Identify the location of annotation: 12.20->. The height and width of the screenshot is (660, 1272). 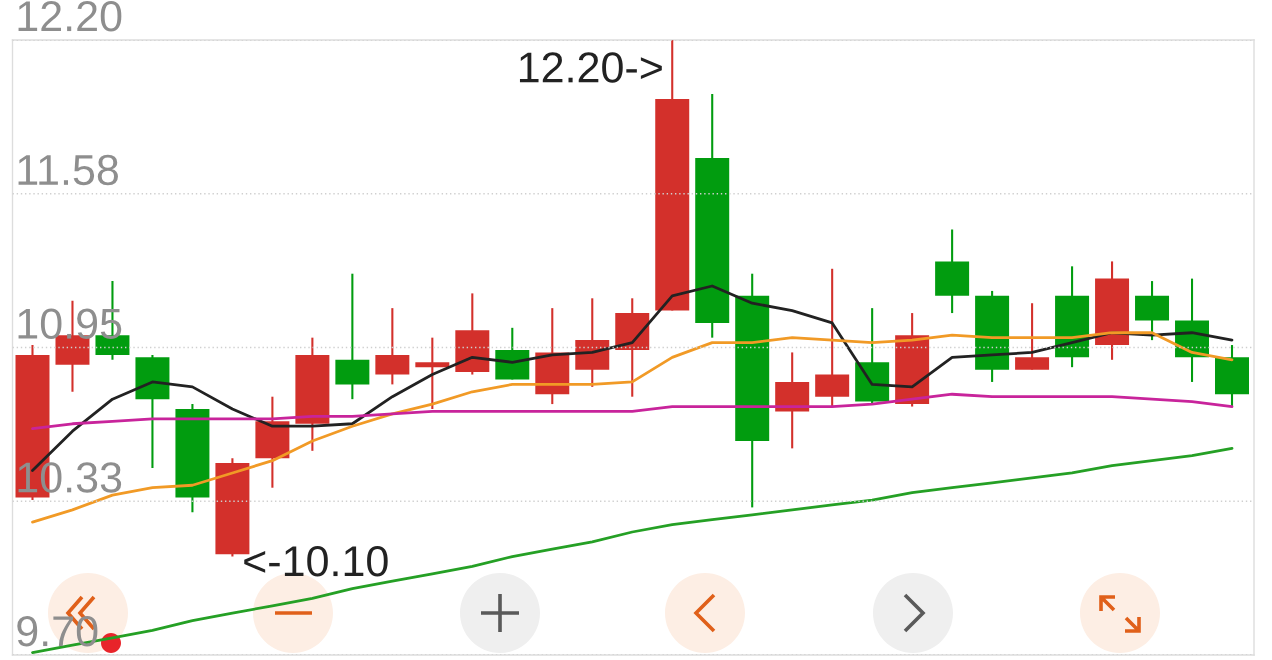
(590, 67).